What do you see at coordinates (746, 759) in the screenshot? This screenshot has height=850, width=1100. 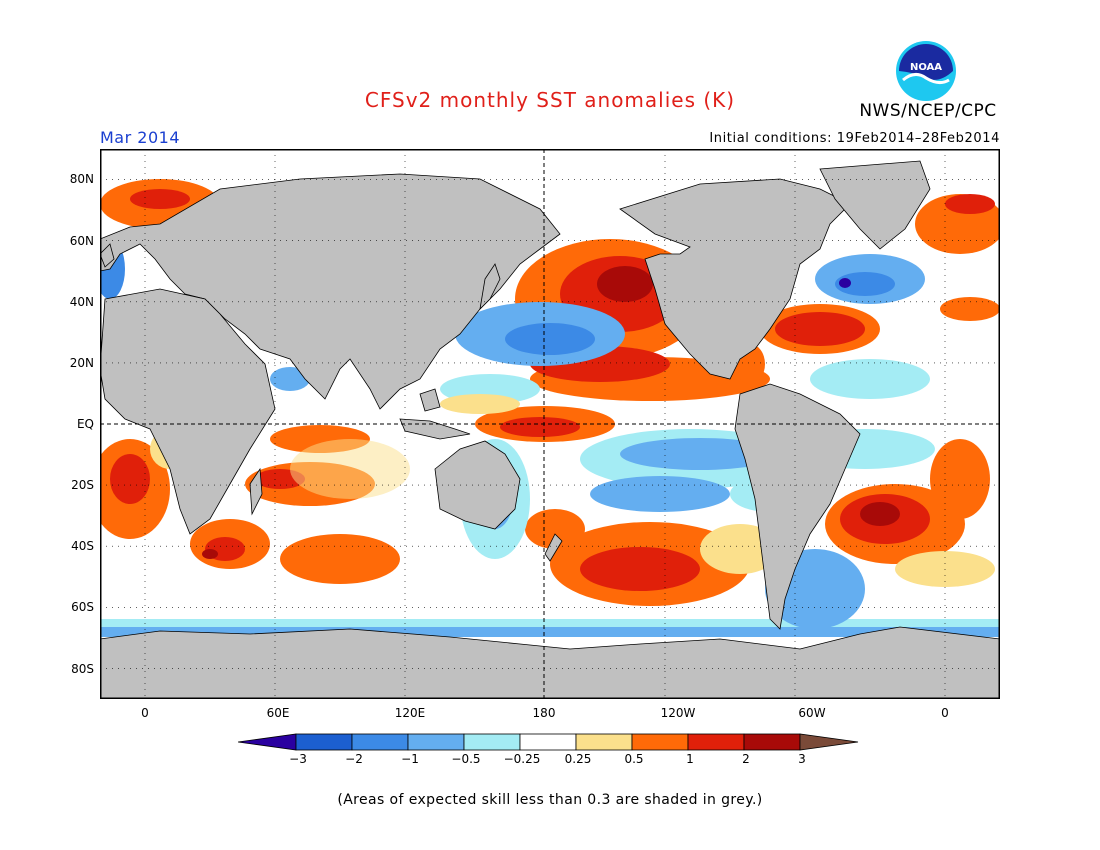 I see `colorbar-label: 2` at bounding box center [746, 759].